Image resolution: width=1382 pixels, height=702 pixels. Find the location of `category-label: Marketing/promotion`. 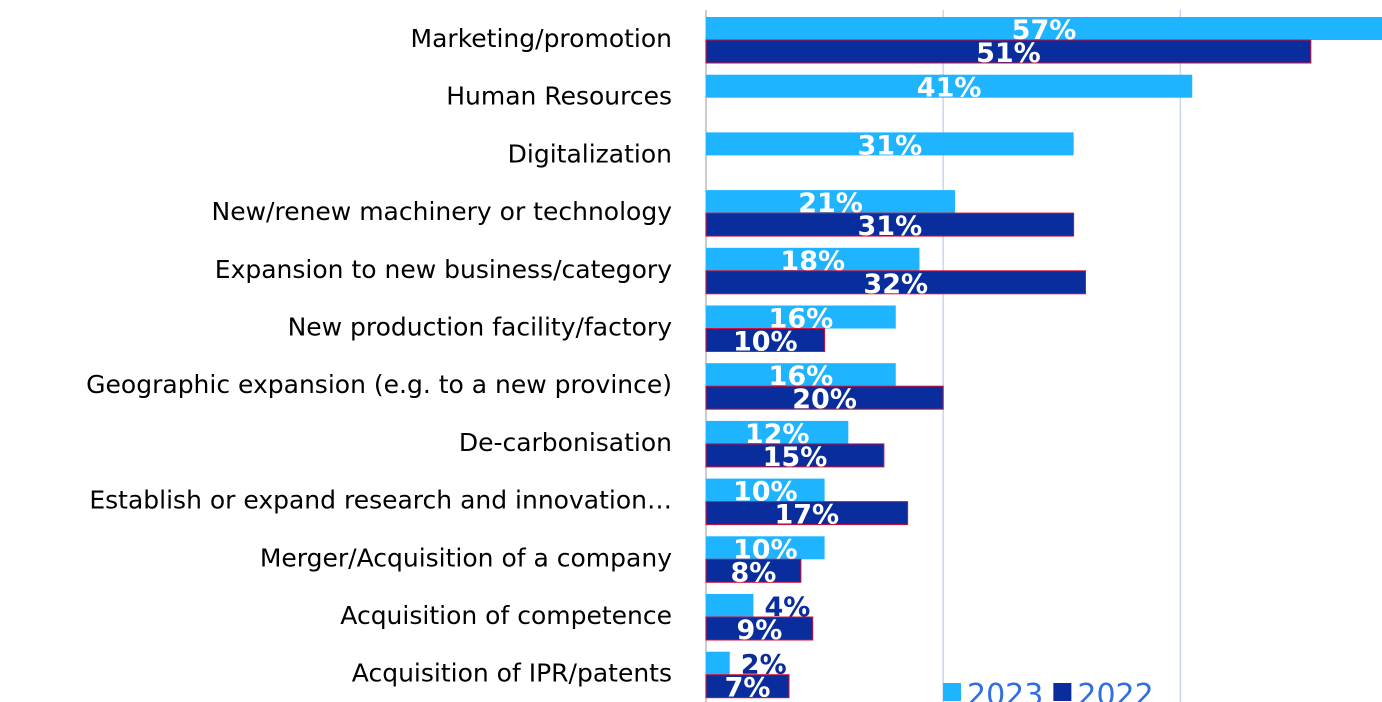

category-label: Marketing/promotion is located at coordinates (541, 38).